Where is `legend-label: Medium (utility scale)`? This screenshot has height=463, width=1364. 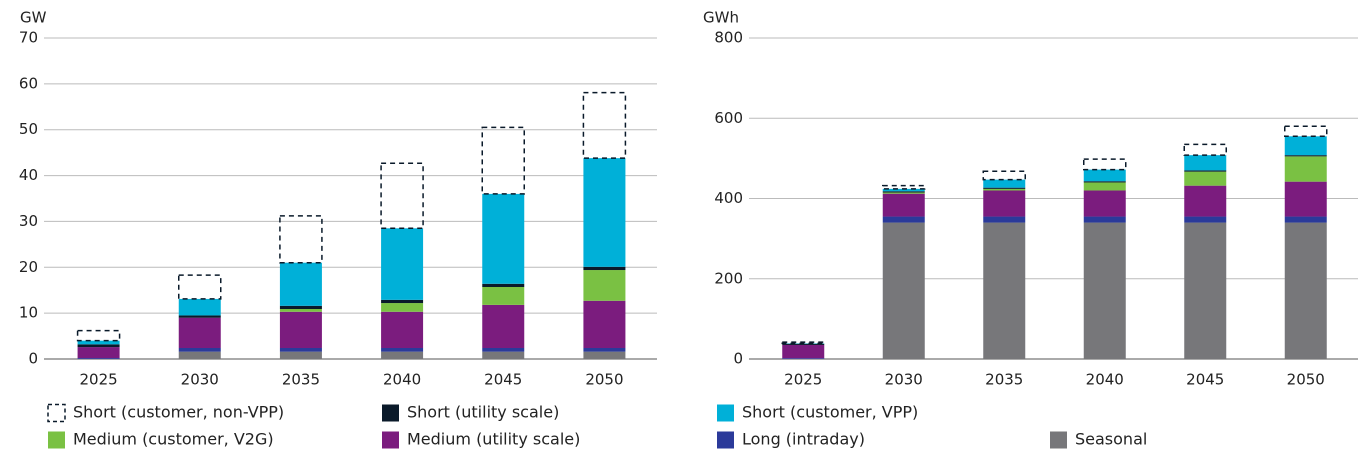 legend-label: Medium (utility scale) is located at coordinates (493, 439).